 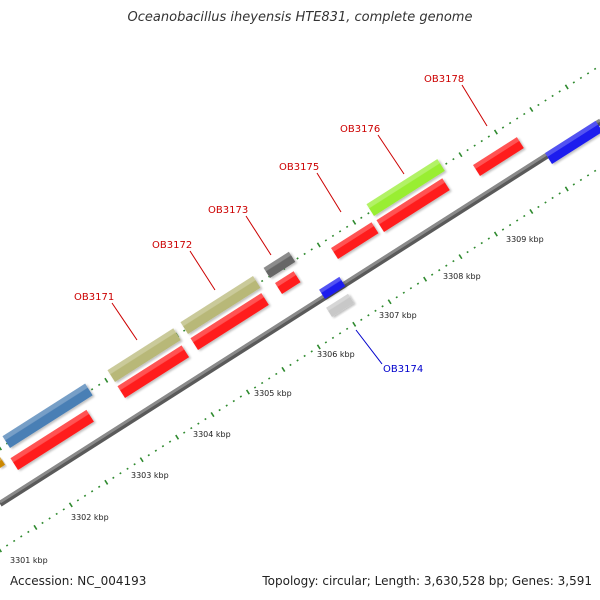 What do you see at coordinates (94, 297) in the screenshot?
I see `gene-label: OB3171` at bounding box center [94, 297].